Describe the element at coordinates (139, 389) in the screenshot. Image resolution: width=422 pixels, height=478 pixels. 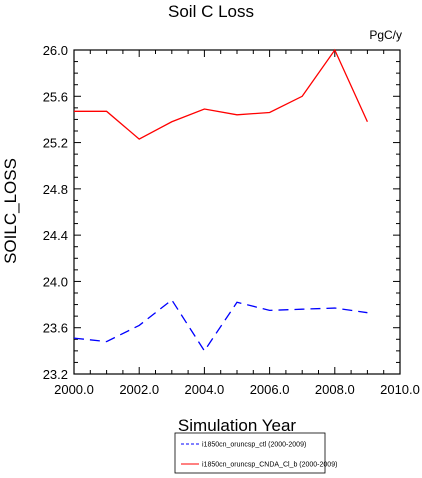
I see `x-tick-label: 2002.0` at that location.